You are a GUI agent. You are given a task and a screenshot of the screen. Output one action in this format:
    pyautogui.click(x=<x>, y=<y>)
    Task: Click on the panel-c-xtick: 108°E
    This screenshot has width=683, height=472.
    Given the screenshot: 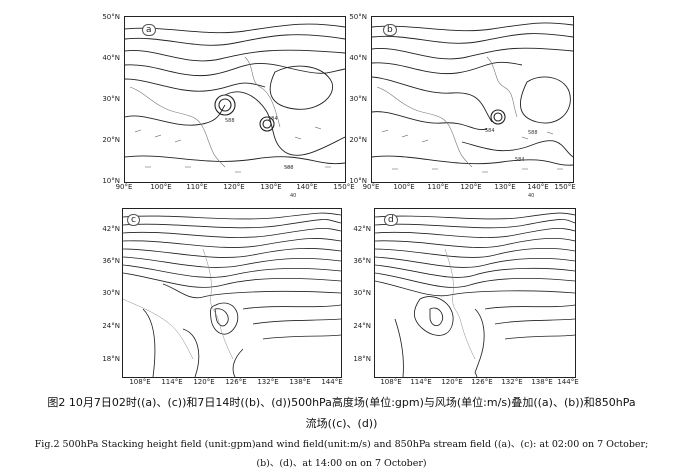 What is the action you would take?
    pyautogui.click(x=140, y=382)
    